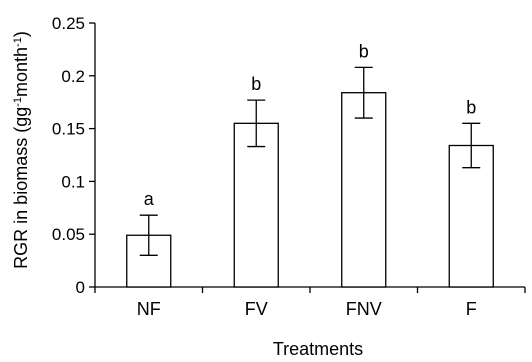 The width and height of the screenshot is (532, 362). Describe the element at coordinates (73, 181) in the screenshot. I see `y-tick-label: 0.1` at that location.